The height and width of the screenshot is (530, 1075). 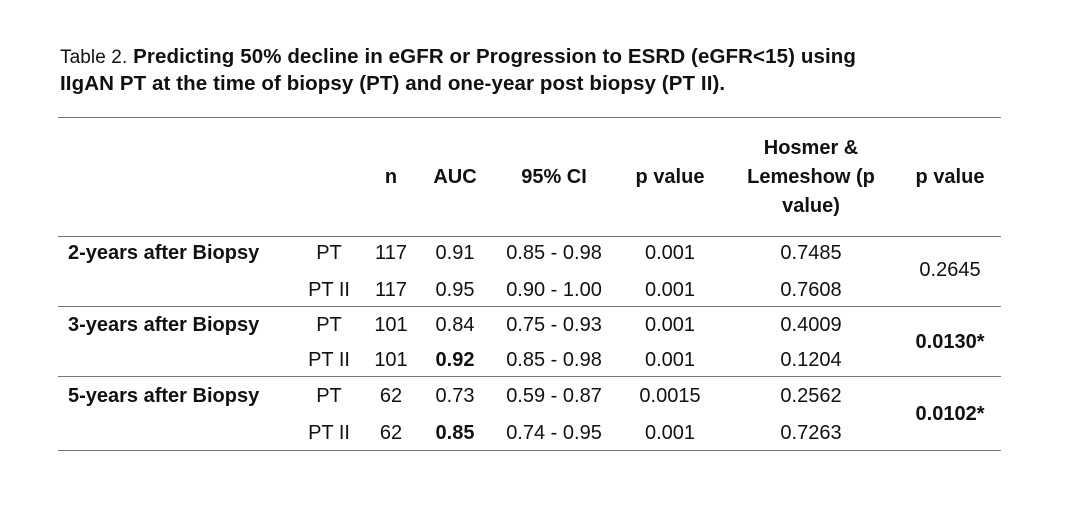 I want to click on group-p-value: 0.0130*, so click(x=950, y=342).